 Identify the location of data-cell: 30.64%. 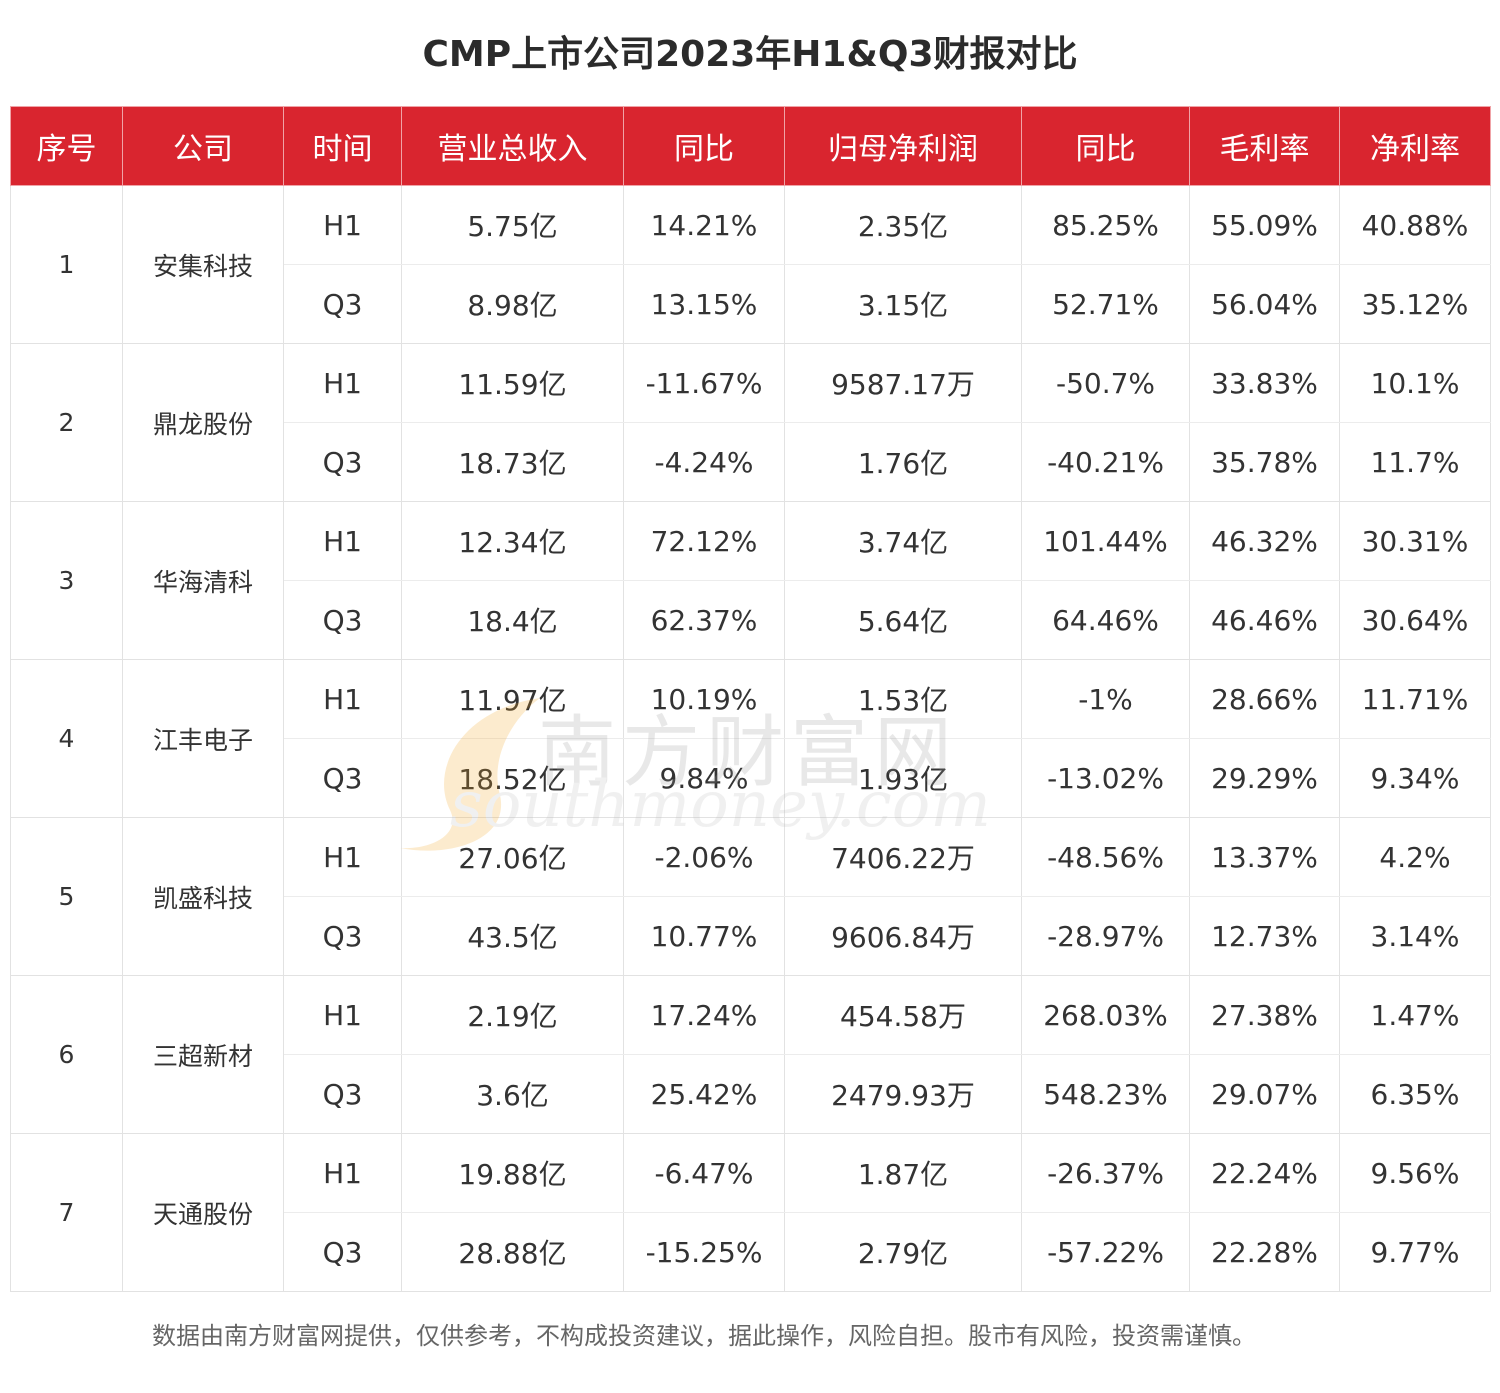
(1415, 620).